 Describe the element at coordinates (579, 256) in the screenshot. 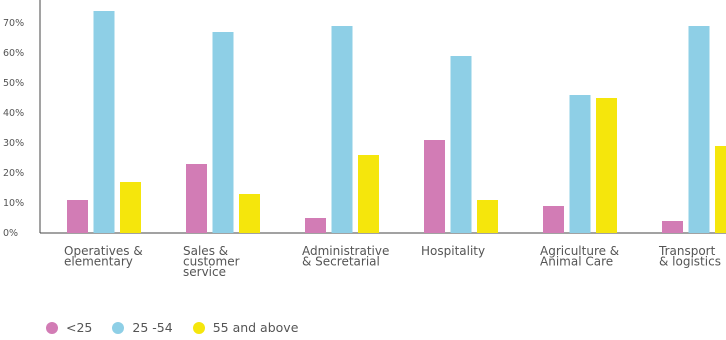

I see `category-label: Agriculture & Animal Care` at that location.